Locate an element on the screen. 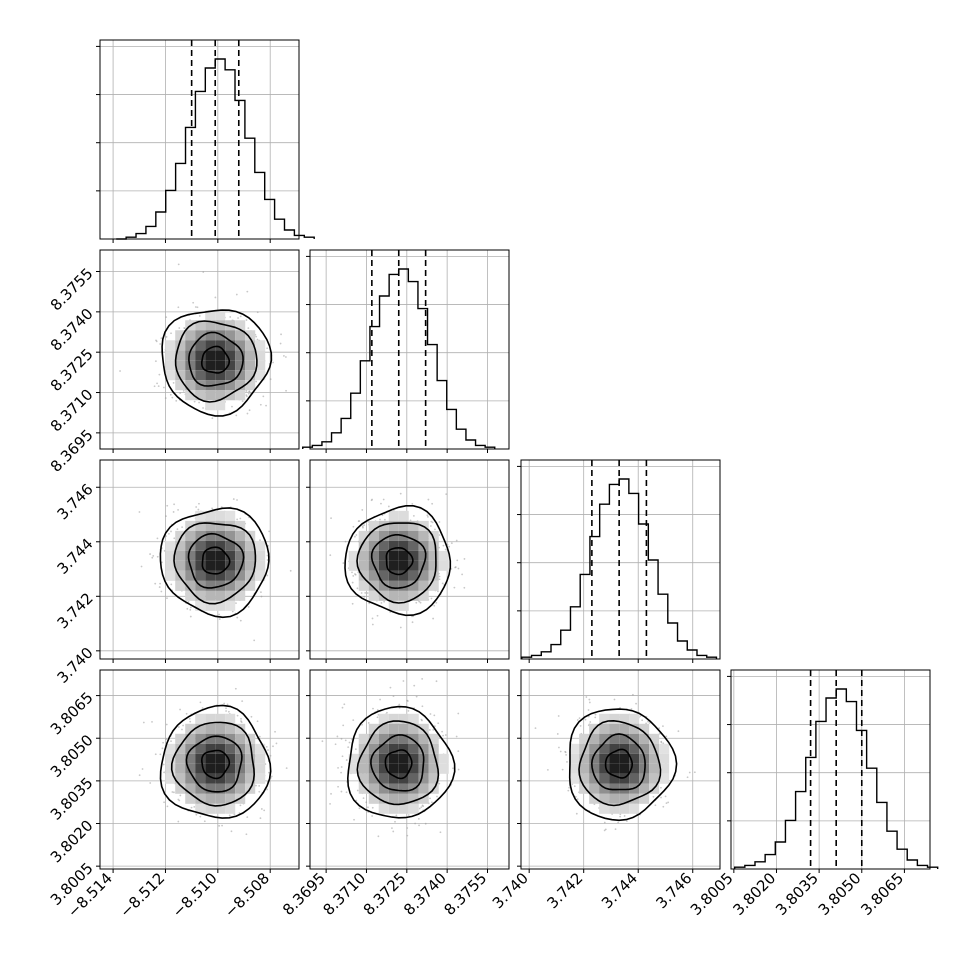  x-tick-label-0-3: −8.508 is located at coordinates (247, 895).